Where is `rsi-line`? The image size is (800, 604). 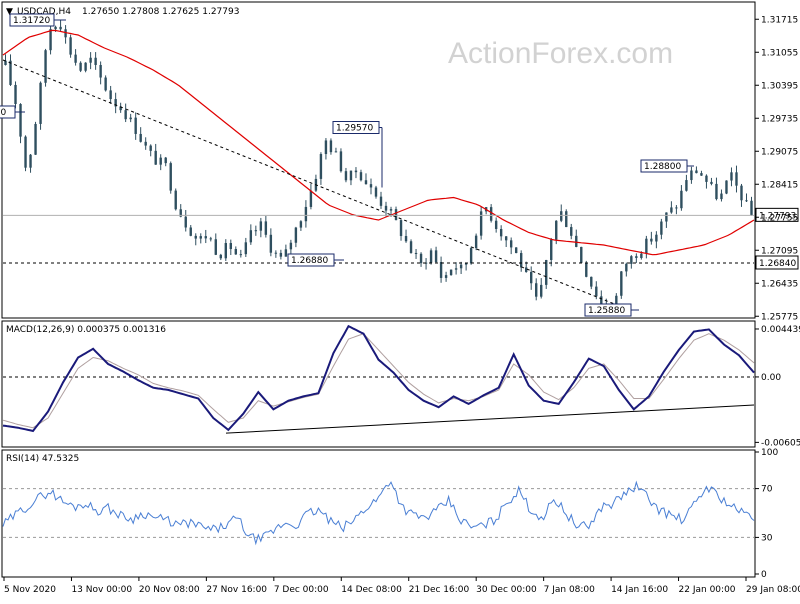
rsi-line is located at coordinates (378, 513).